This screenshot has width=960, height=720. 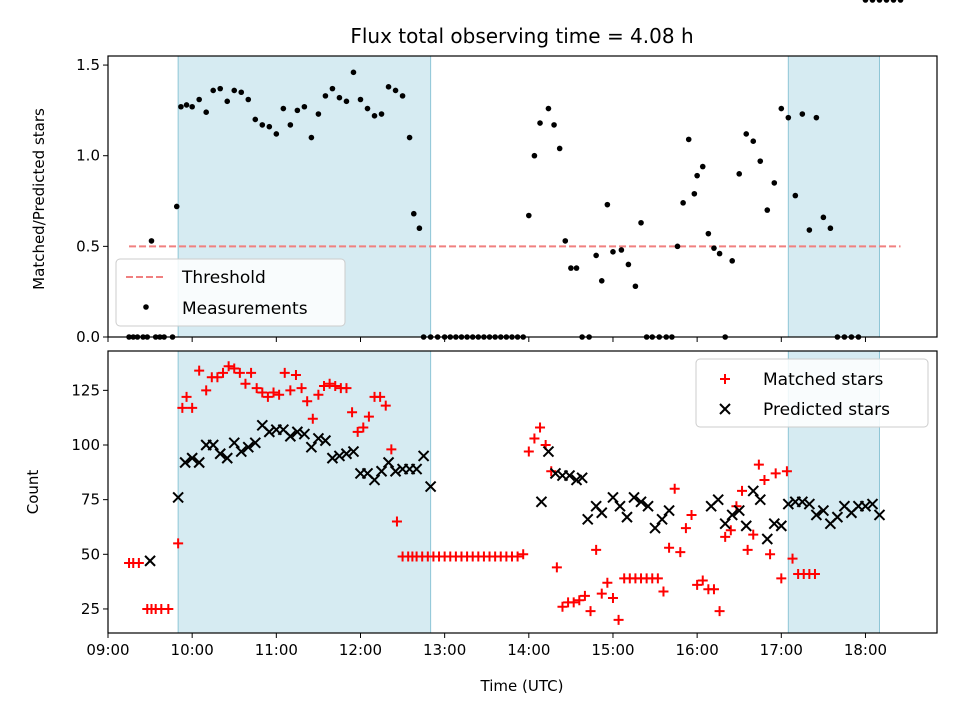 I want to click on x-tick-label: 17:00, so click(x=781, y=650).